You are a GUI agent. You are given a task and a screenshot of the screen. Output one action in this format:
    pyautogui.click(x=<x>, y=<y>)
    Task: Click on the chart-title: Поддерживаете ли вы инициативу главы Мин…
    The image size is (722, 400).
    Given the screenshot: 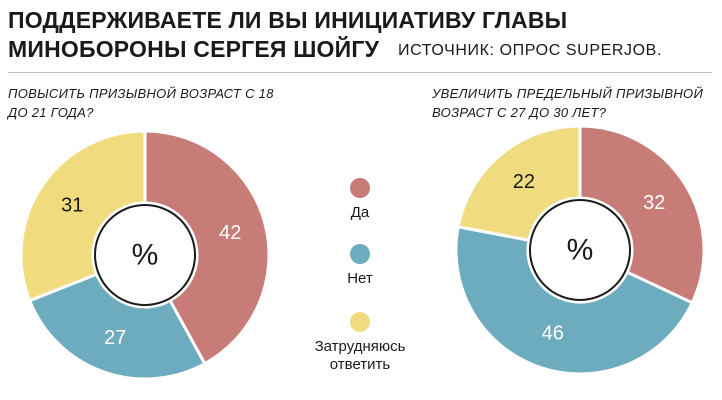 What is the action you would take?
    pyautogui.click(x=358, y=35)
    